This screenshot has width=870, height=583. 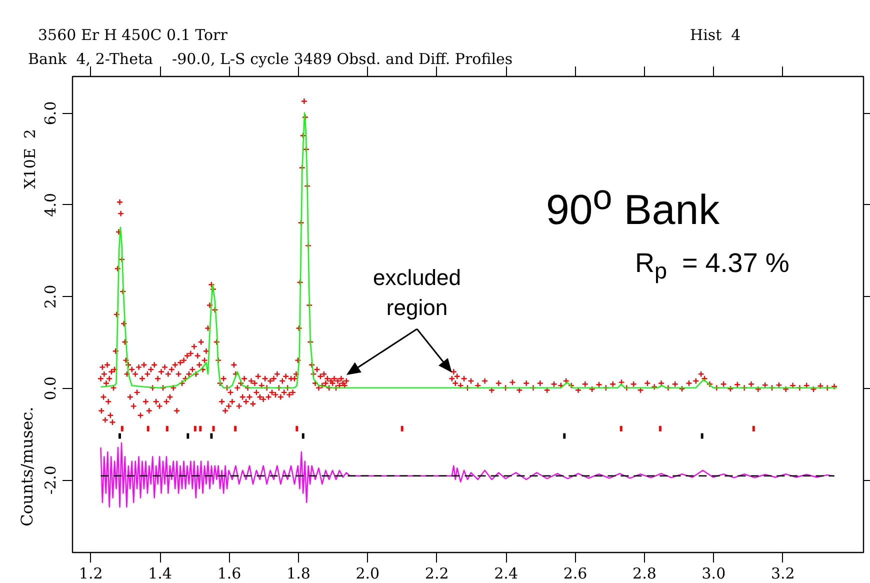 What do you see at coordinates (51, 296) in the screenshot?
I see `y-tick-label: 2.0` at bounding box center [51, 296].